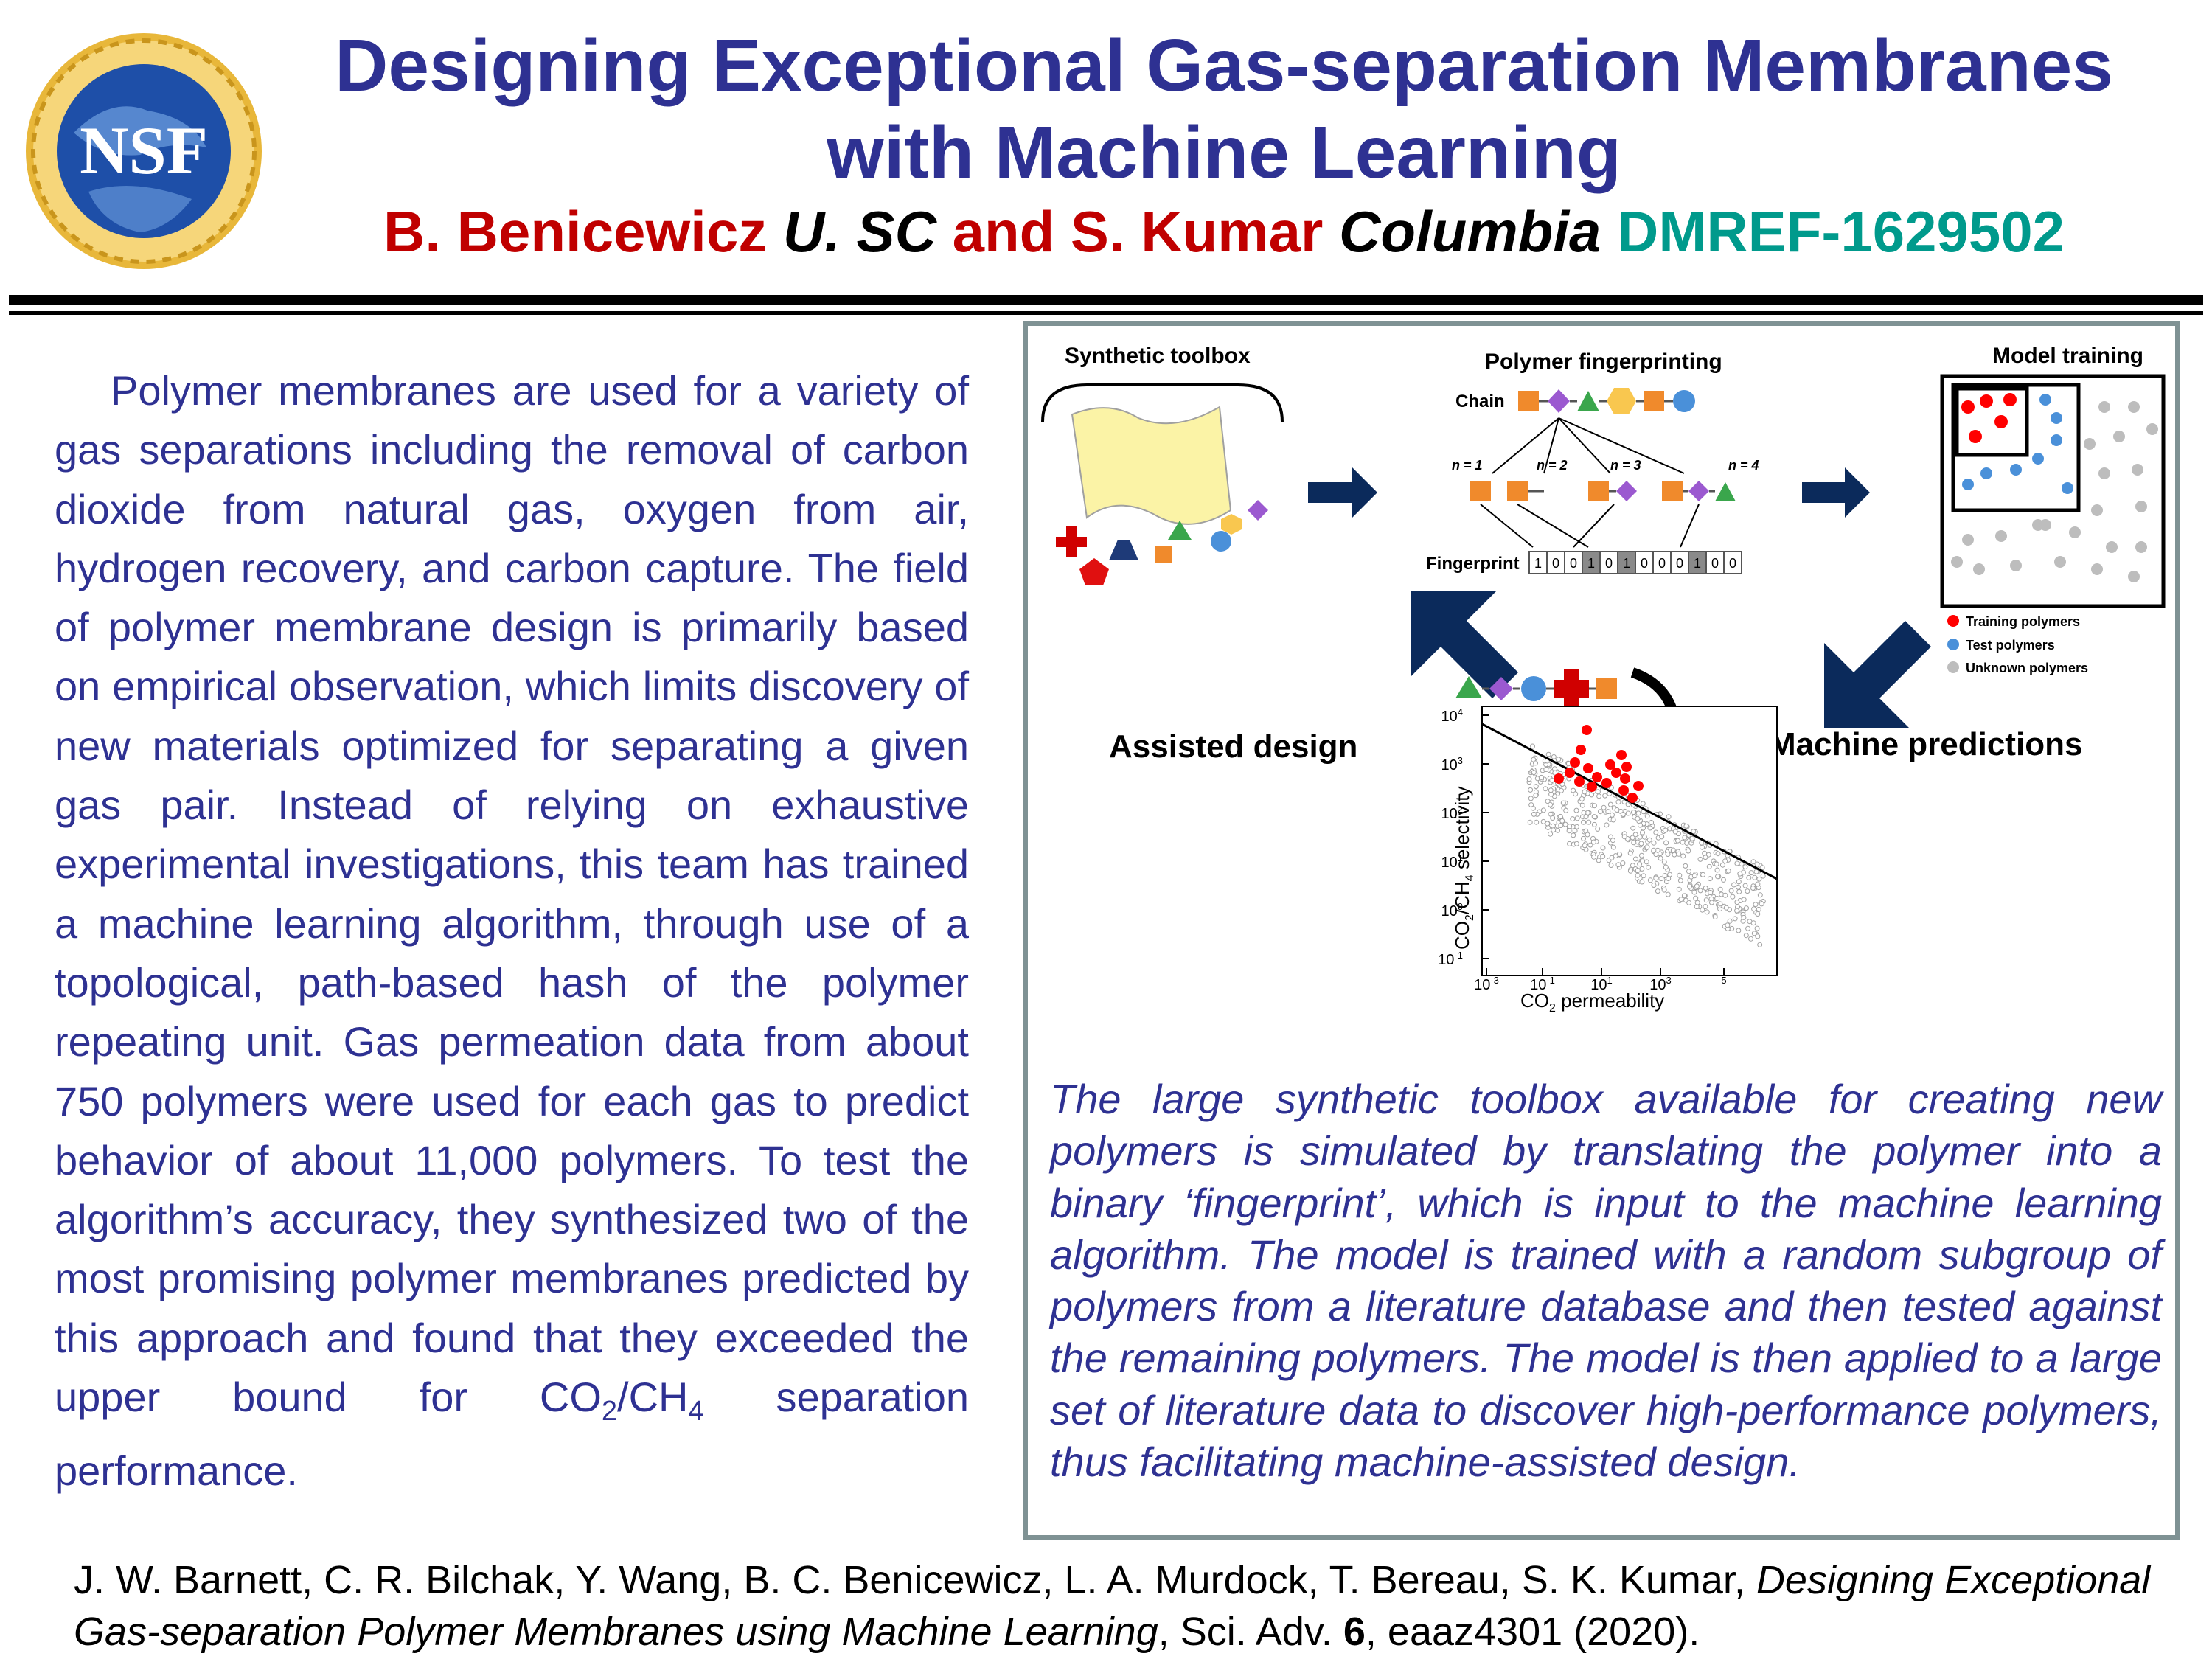 Image resolution: width=2212 pixels, height=1659 pixels. Describe the element at coordinates (1606, 401) in the screenshot. I see `chain-units` at that location.